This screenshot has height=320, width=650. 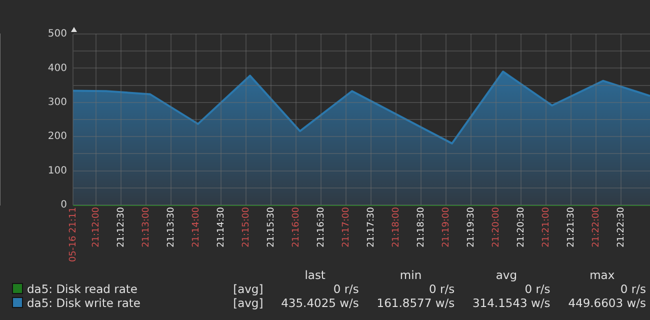 I want to click on x-tick-label: 21:15:00, so click(x=246, y=227).